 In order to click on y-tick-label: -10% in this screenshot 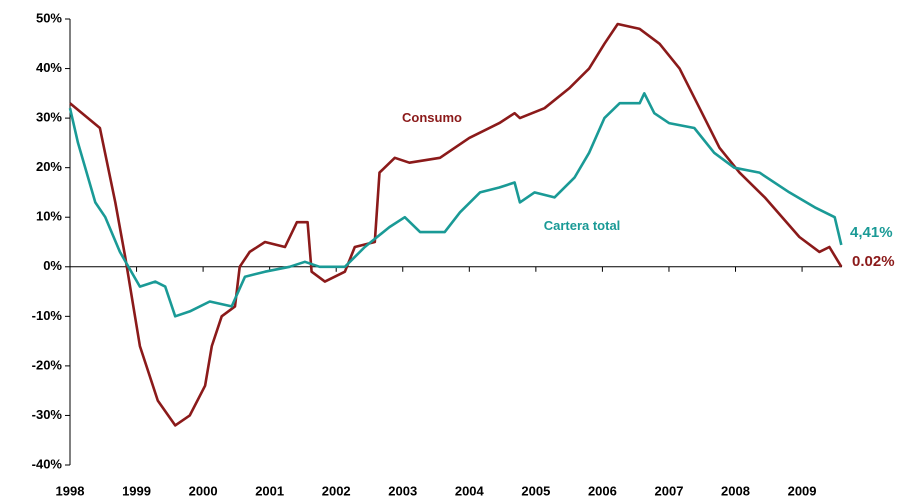, I will do `click(47, 315)`.